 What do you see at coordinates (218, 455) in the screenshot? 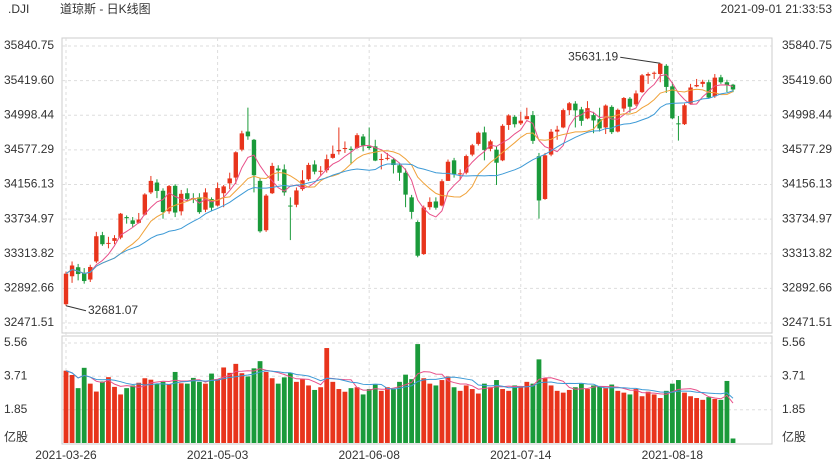
I see `x-tick-label: 2021-05-03` at bounding box center [218, 455].